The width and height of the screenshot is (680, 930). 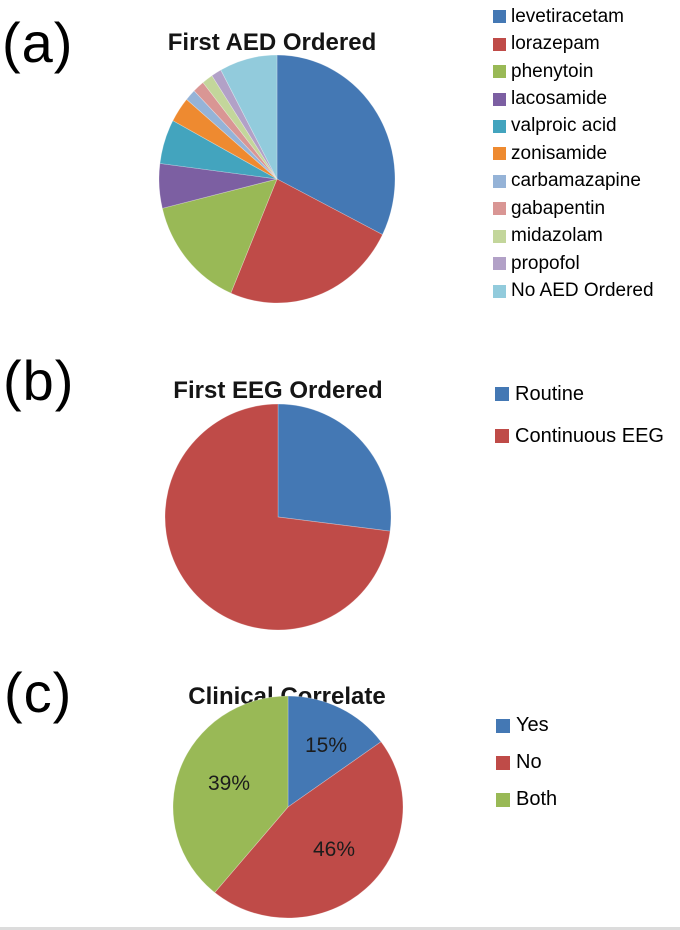 I want to click on pie-chart-b, so click(x=278, y=517).